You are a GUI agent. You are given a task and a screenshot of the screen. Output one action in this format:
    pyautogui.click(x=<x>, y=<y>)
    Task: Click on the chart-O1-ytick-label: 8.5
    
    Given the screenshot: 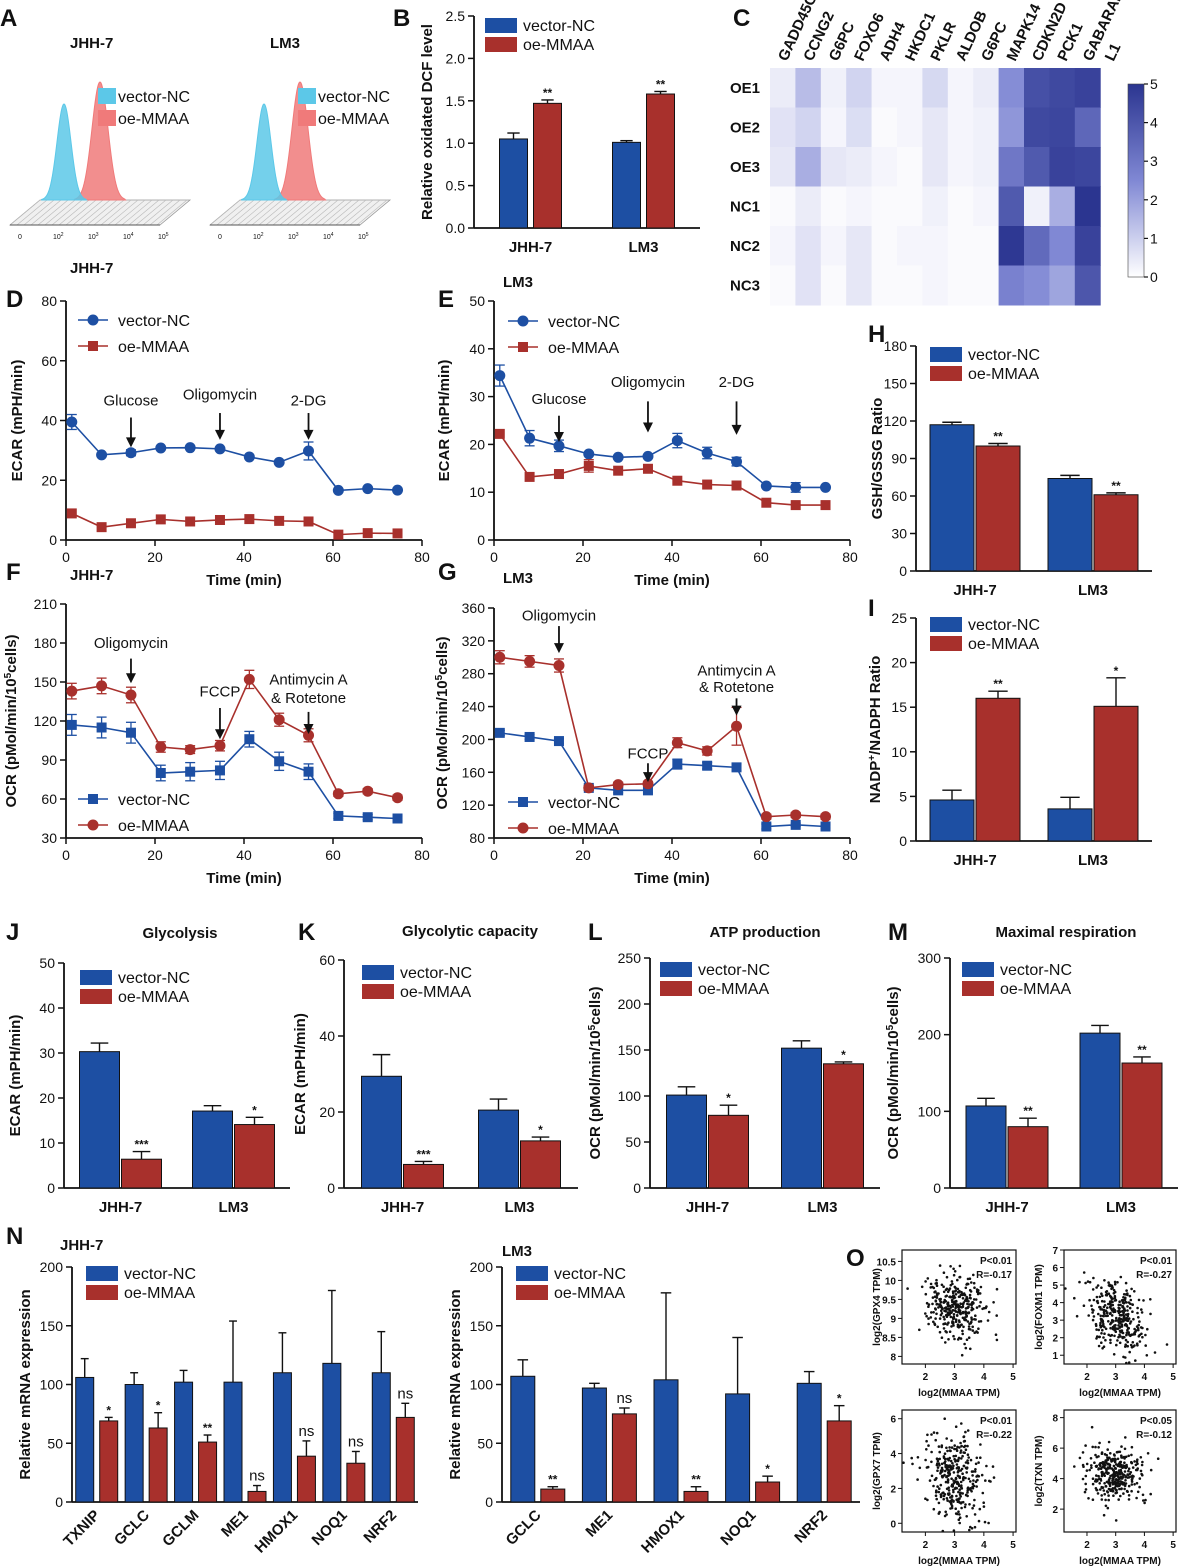 What is the action you would take?
    pyautogui.click(x=889, y=1338)
    